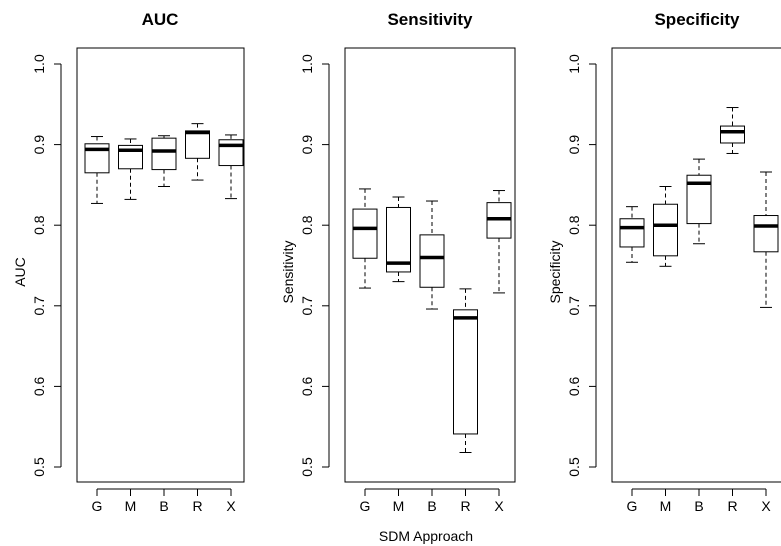 This screenshot has width=781, height=546. What do you see at coordinates (465, 372) in the screenshot?
I see `panel-2-box-R-iqr` at bounding box center [465, 372].